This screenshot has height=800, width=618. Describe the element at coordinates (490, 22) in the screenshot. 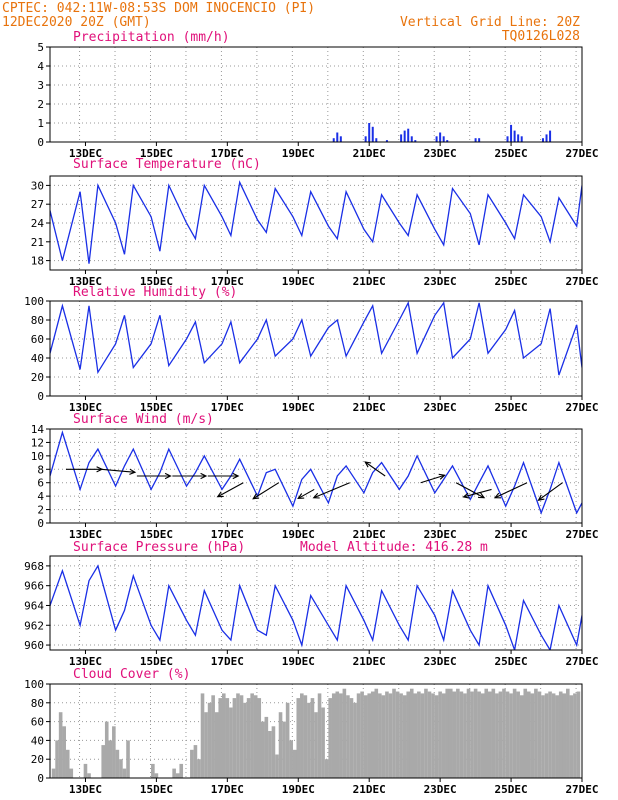

I see `header-grid-line: Vertical Grid Line: 20Z` at that location.